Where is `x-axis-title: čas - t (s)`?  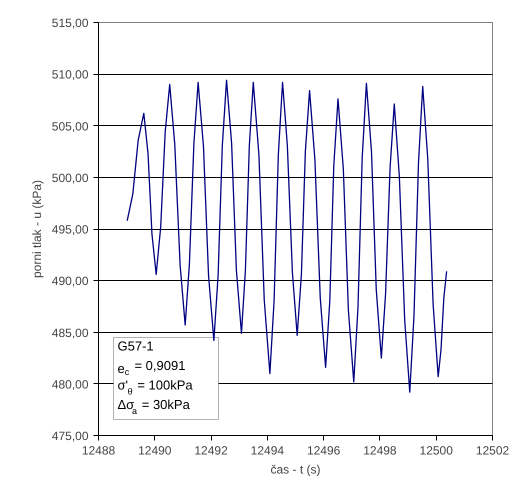
x-axis-title: čas - t (s) is located at coordinates (295, 469).